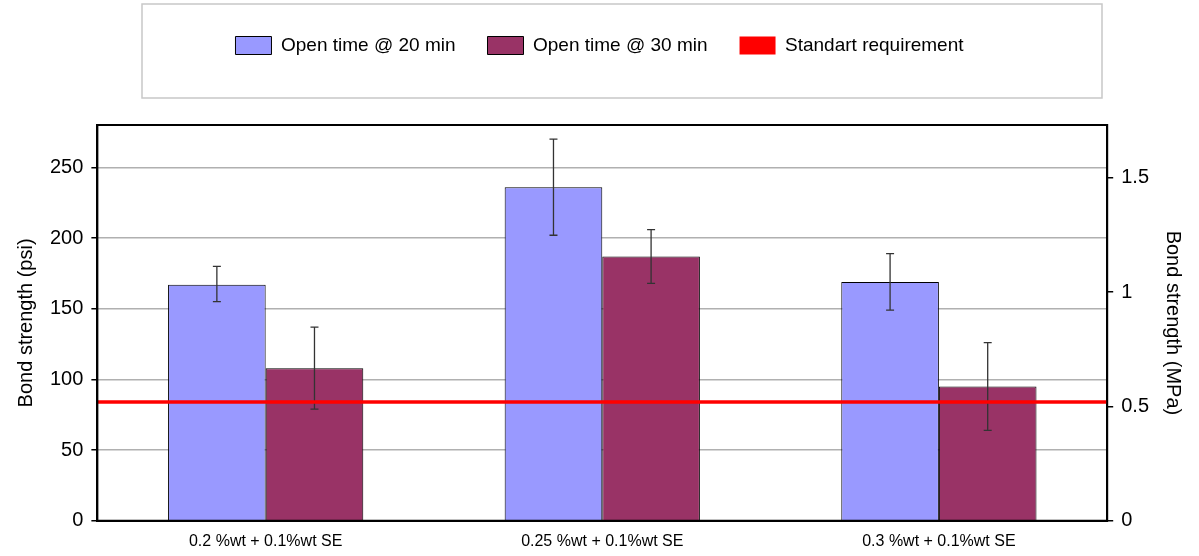  What do you see at coordinates (1135, 176) in the screenshot?
I see `y2-tick-label: 1.5` at bounding box center [1135, 176].